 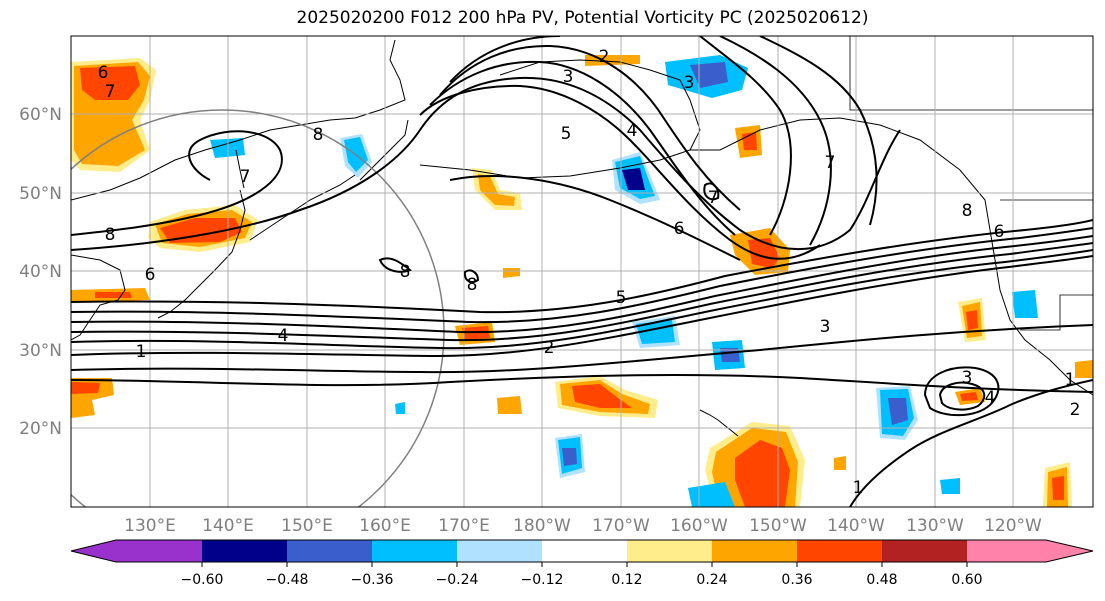 I want to click on coastline-kurils, so click(x=302, y=207).